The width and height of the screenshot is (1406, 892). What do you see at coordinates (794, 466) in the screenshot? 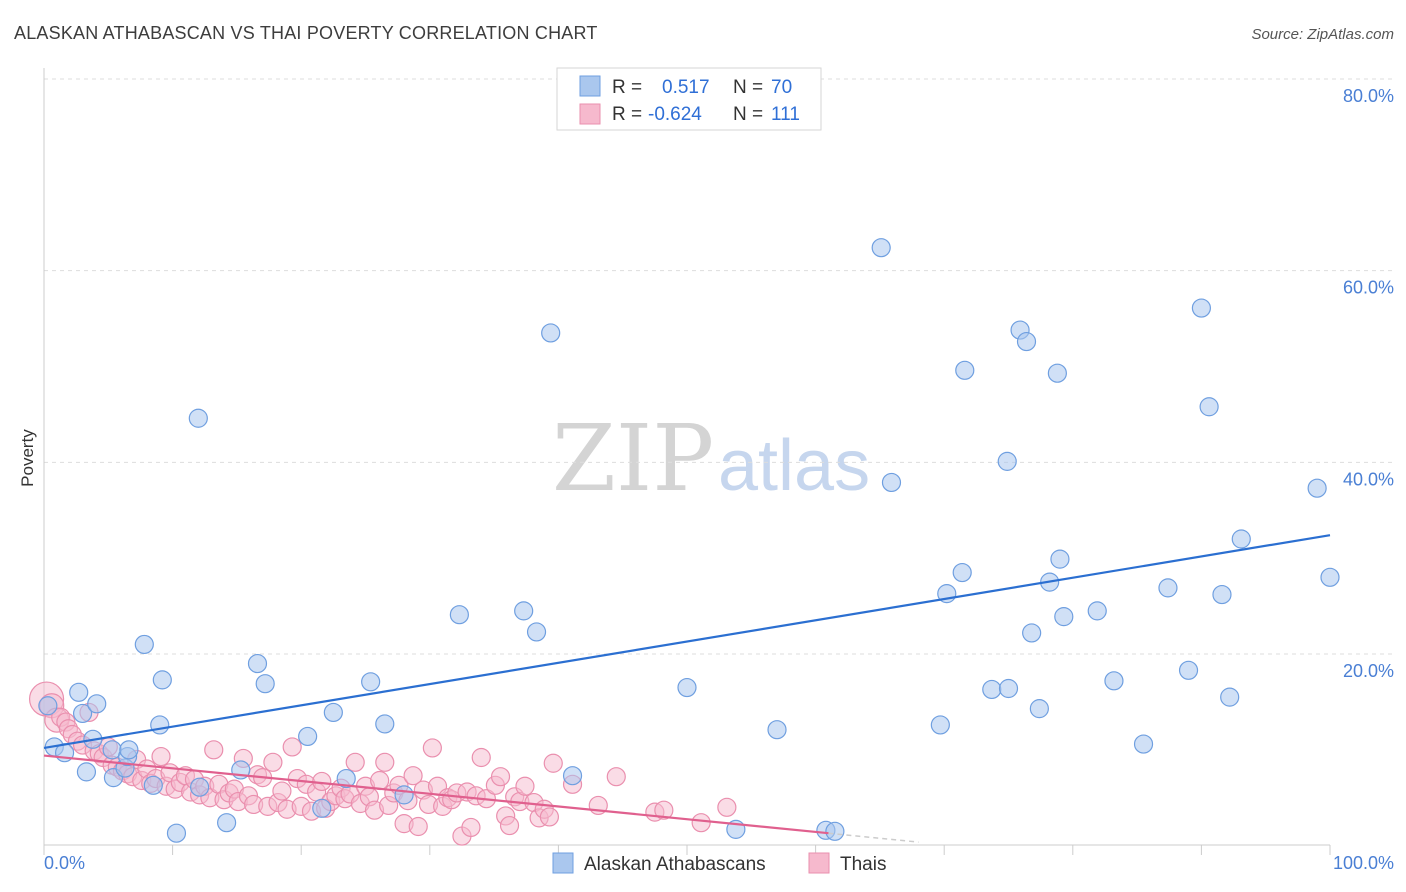
I see `watermark-atlas: atlas` at bounding box center [794, 466].